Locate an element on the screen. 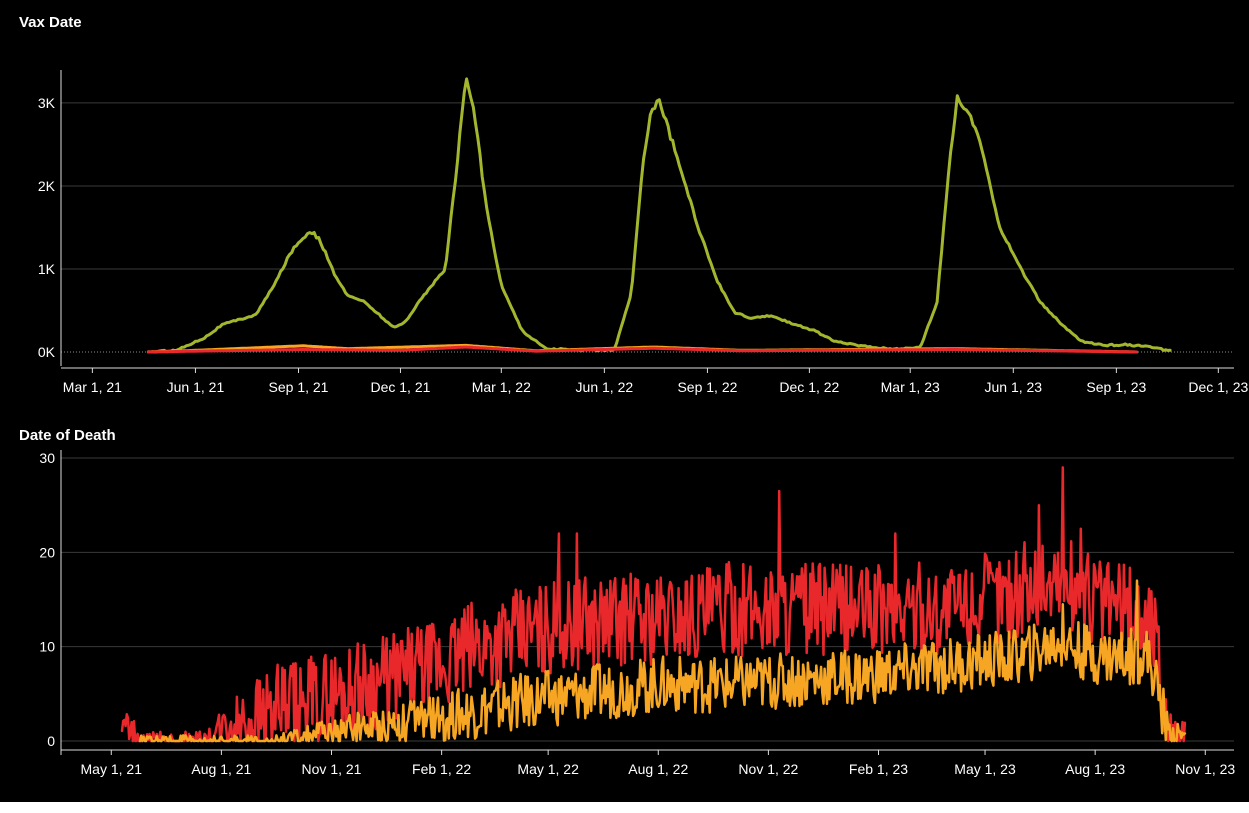  x-tick-label: Aug 1, 22 is located at coordinates (658, 769).